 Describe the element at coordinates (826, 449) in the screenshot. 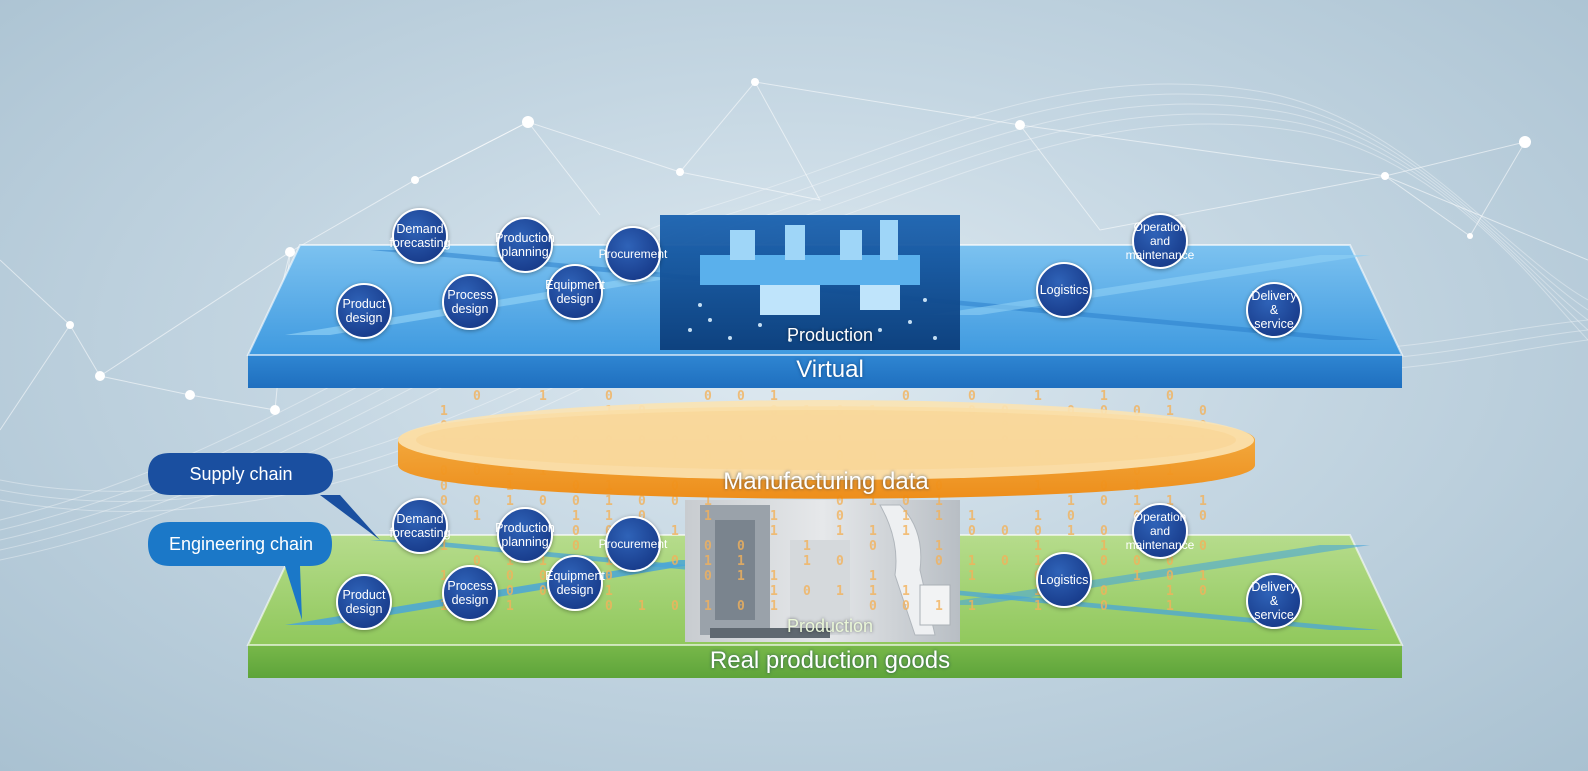

I see `manufacturing-data-ring` at that location.